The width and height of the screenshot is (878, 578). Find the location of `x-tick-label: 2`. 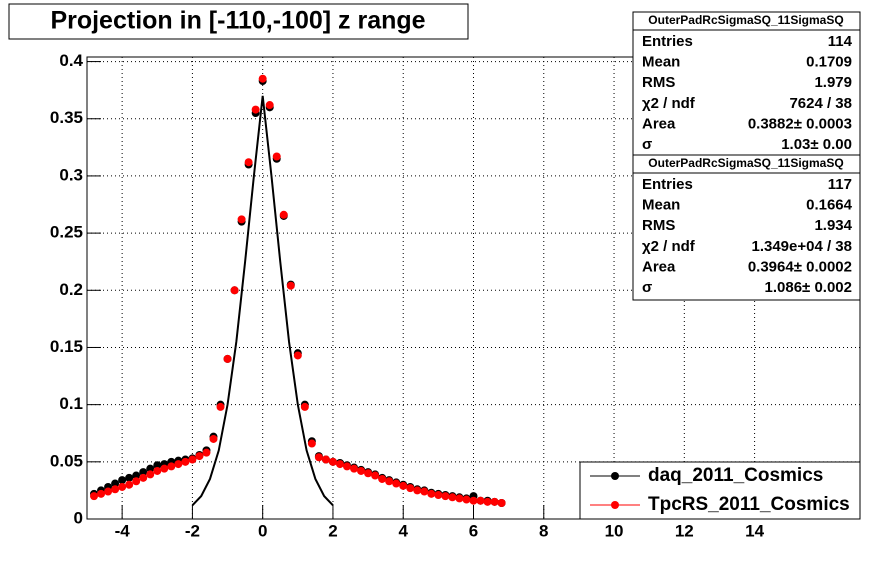

x-tick-label: 2 is located at coordinates (332, 530).